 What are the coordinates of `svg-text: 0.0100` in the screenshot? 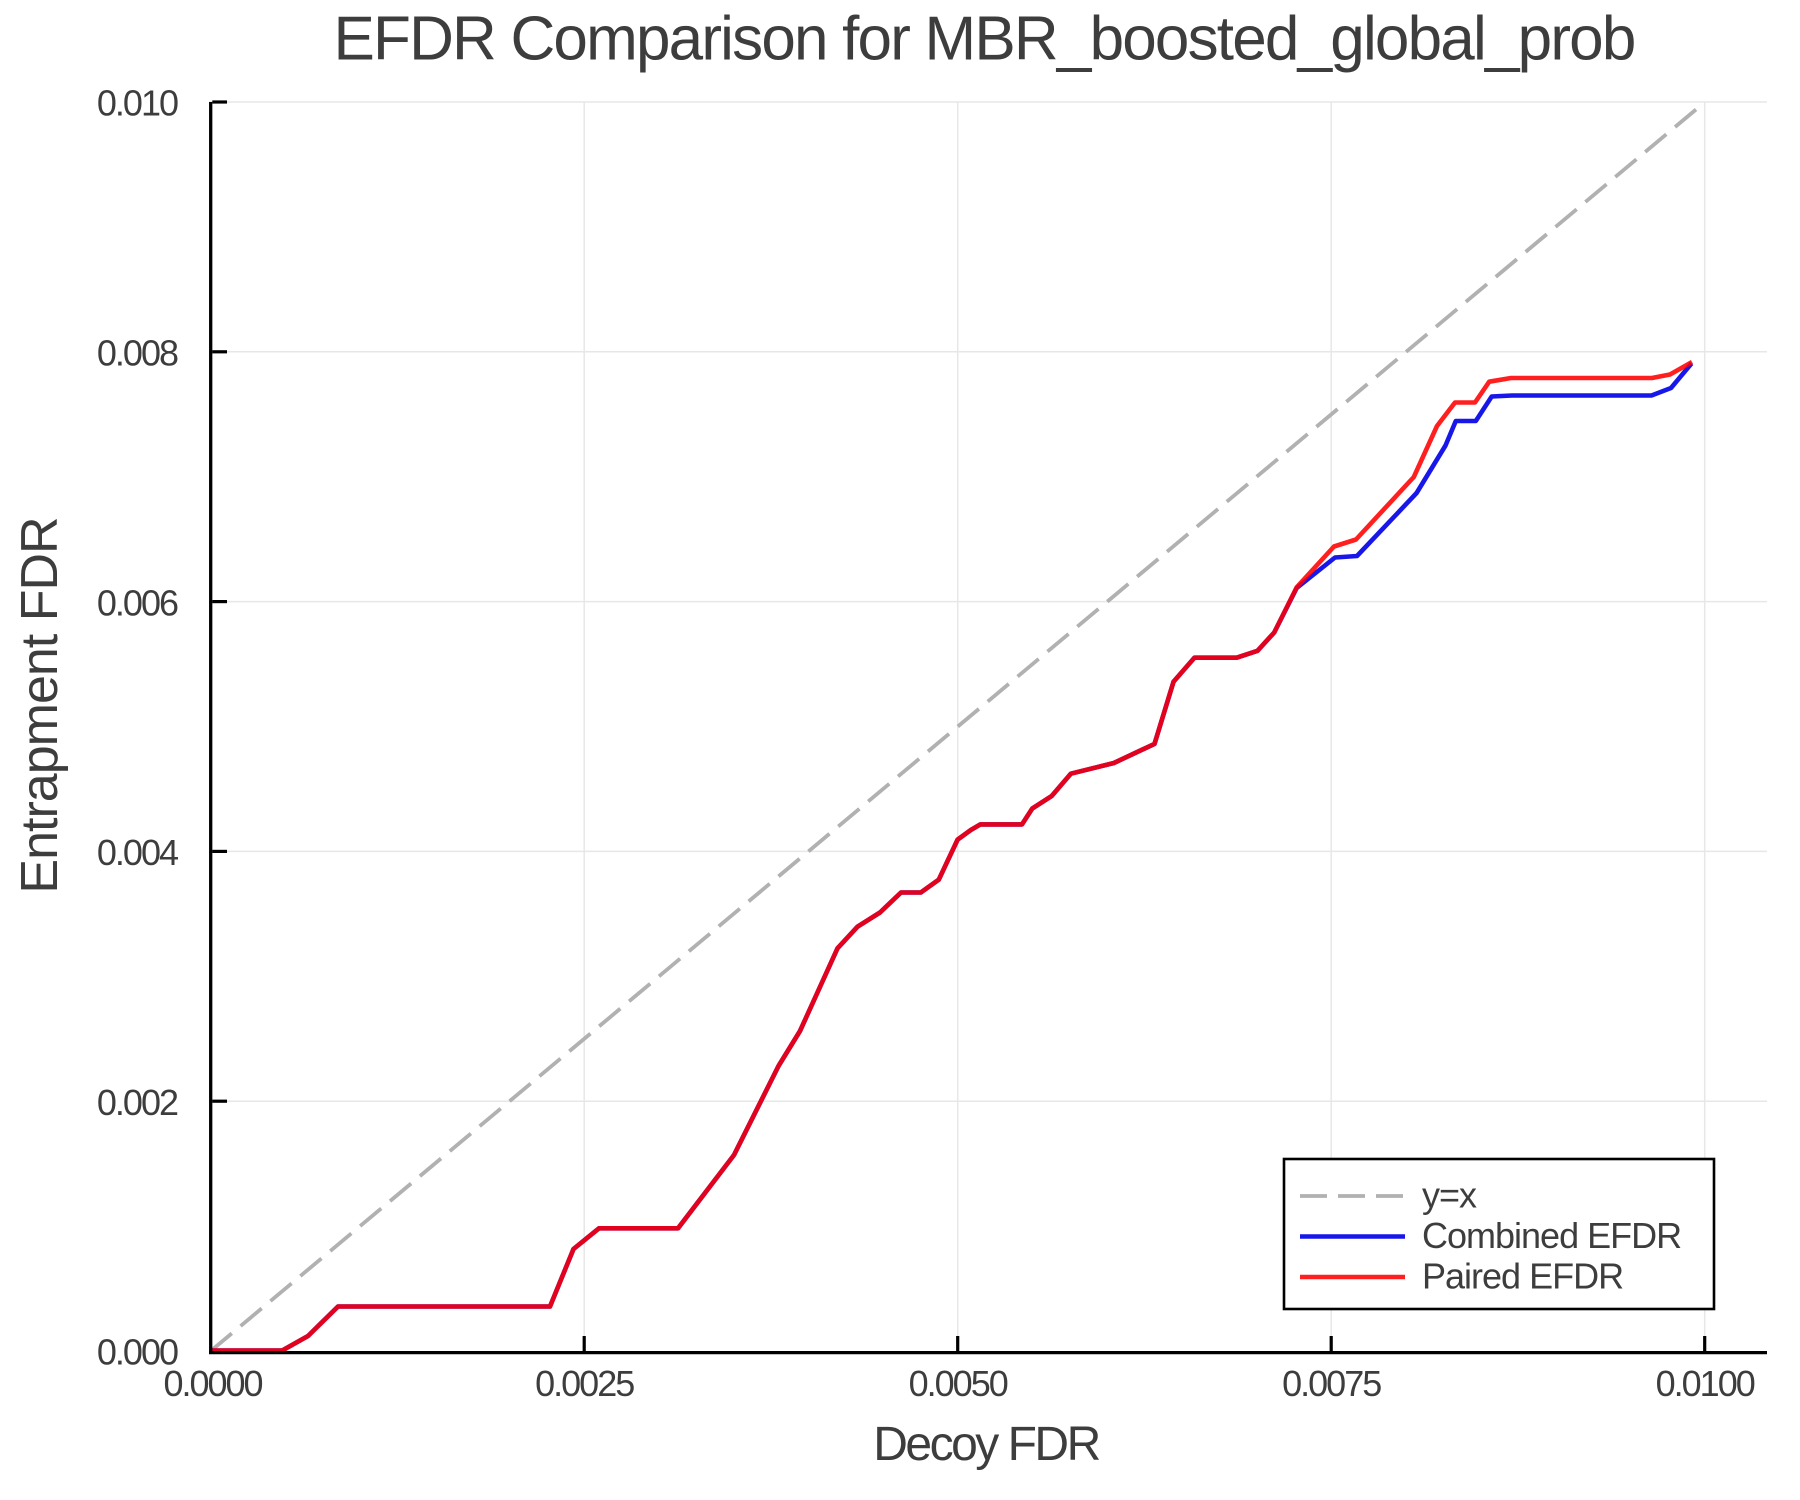 It's located at (1705, 1383).